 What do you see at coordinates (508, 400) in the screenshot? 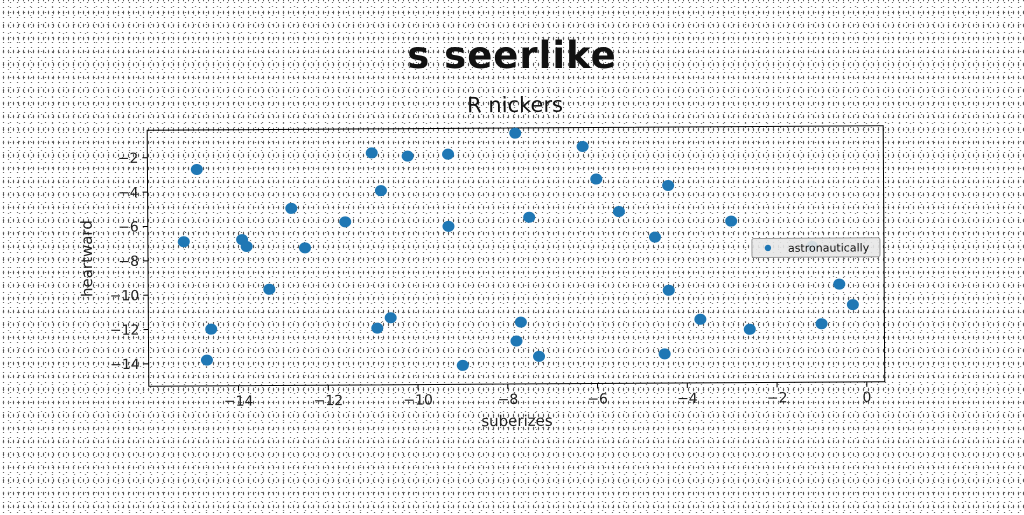
I see `x-tick-label: −8` at bounding box center [508, 400].